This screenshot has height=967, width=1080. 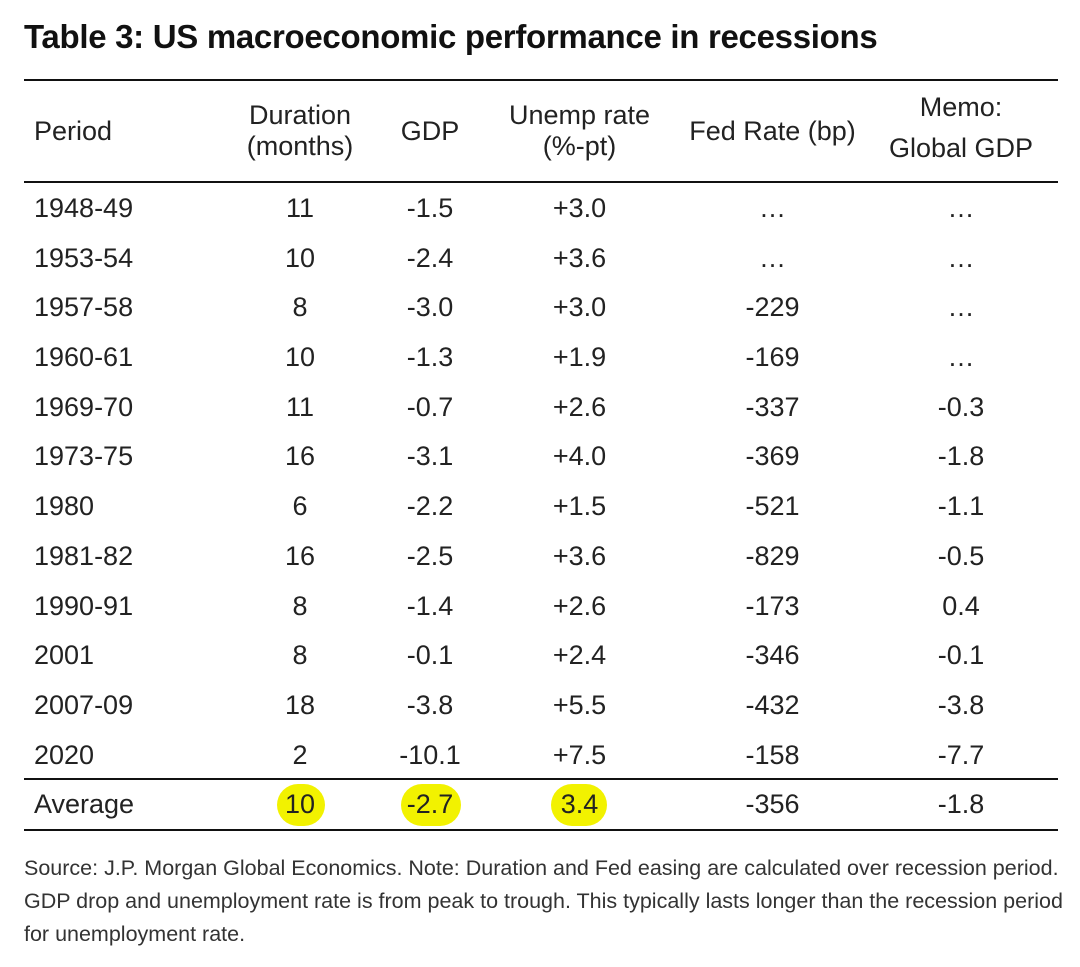 I want to click on cell-global-gdp: -0.3, so click(x=961, y=406).